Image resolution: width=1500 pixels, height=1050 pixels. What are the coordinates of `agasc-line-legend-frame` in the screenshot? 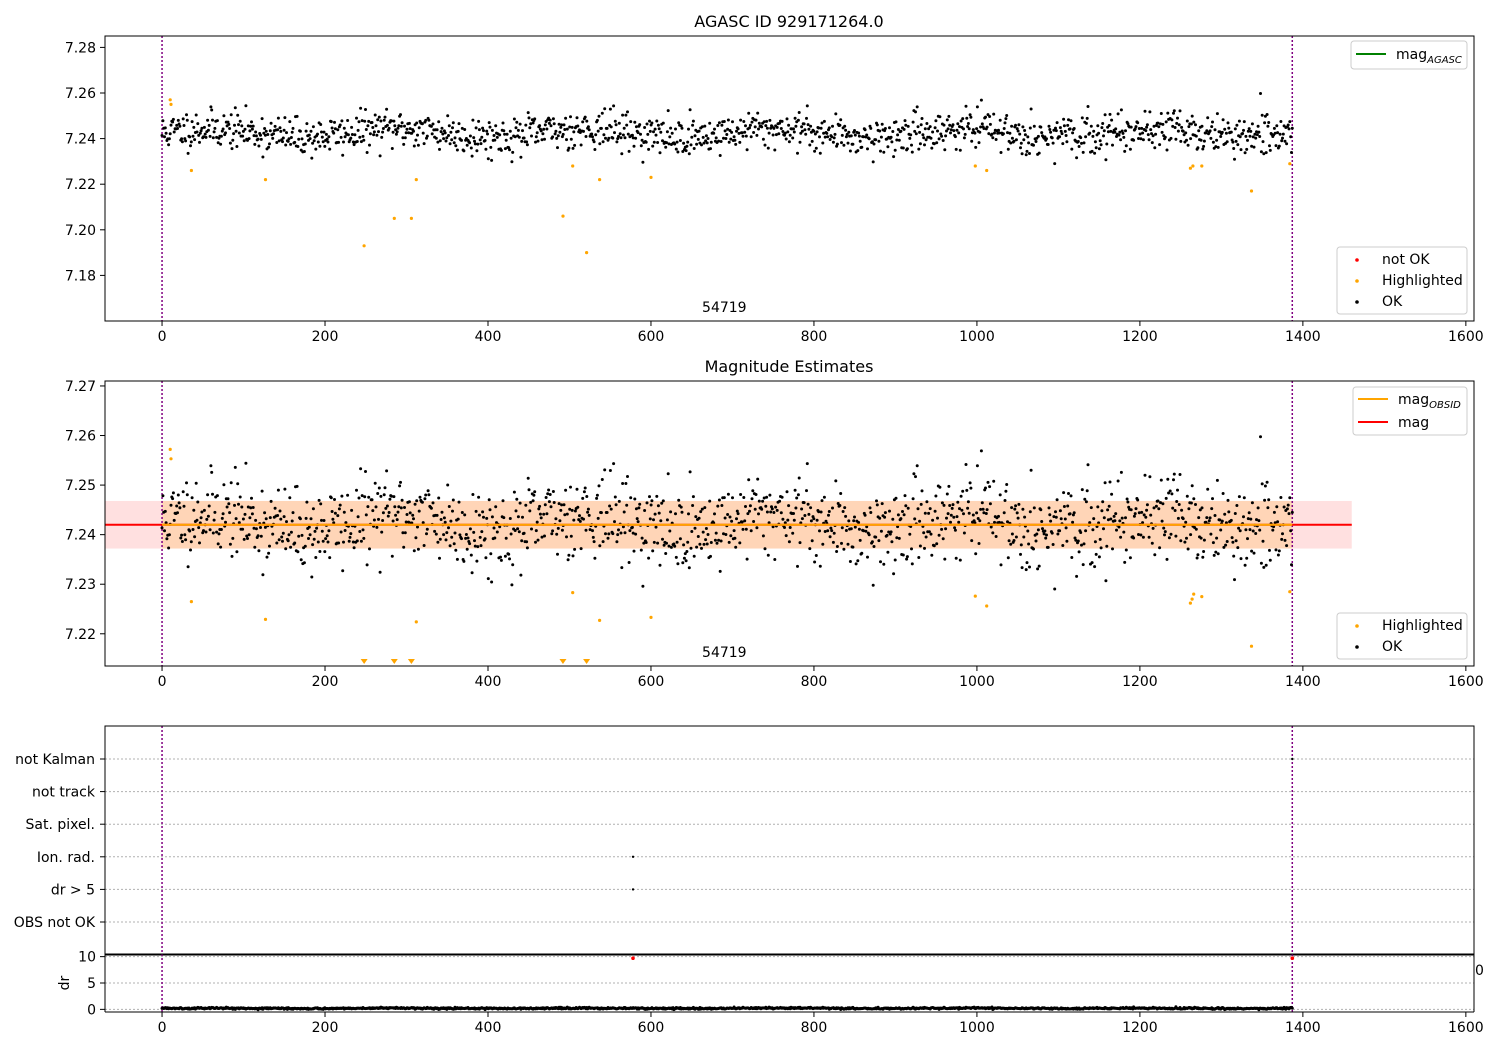 It's located at (1409, 55).